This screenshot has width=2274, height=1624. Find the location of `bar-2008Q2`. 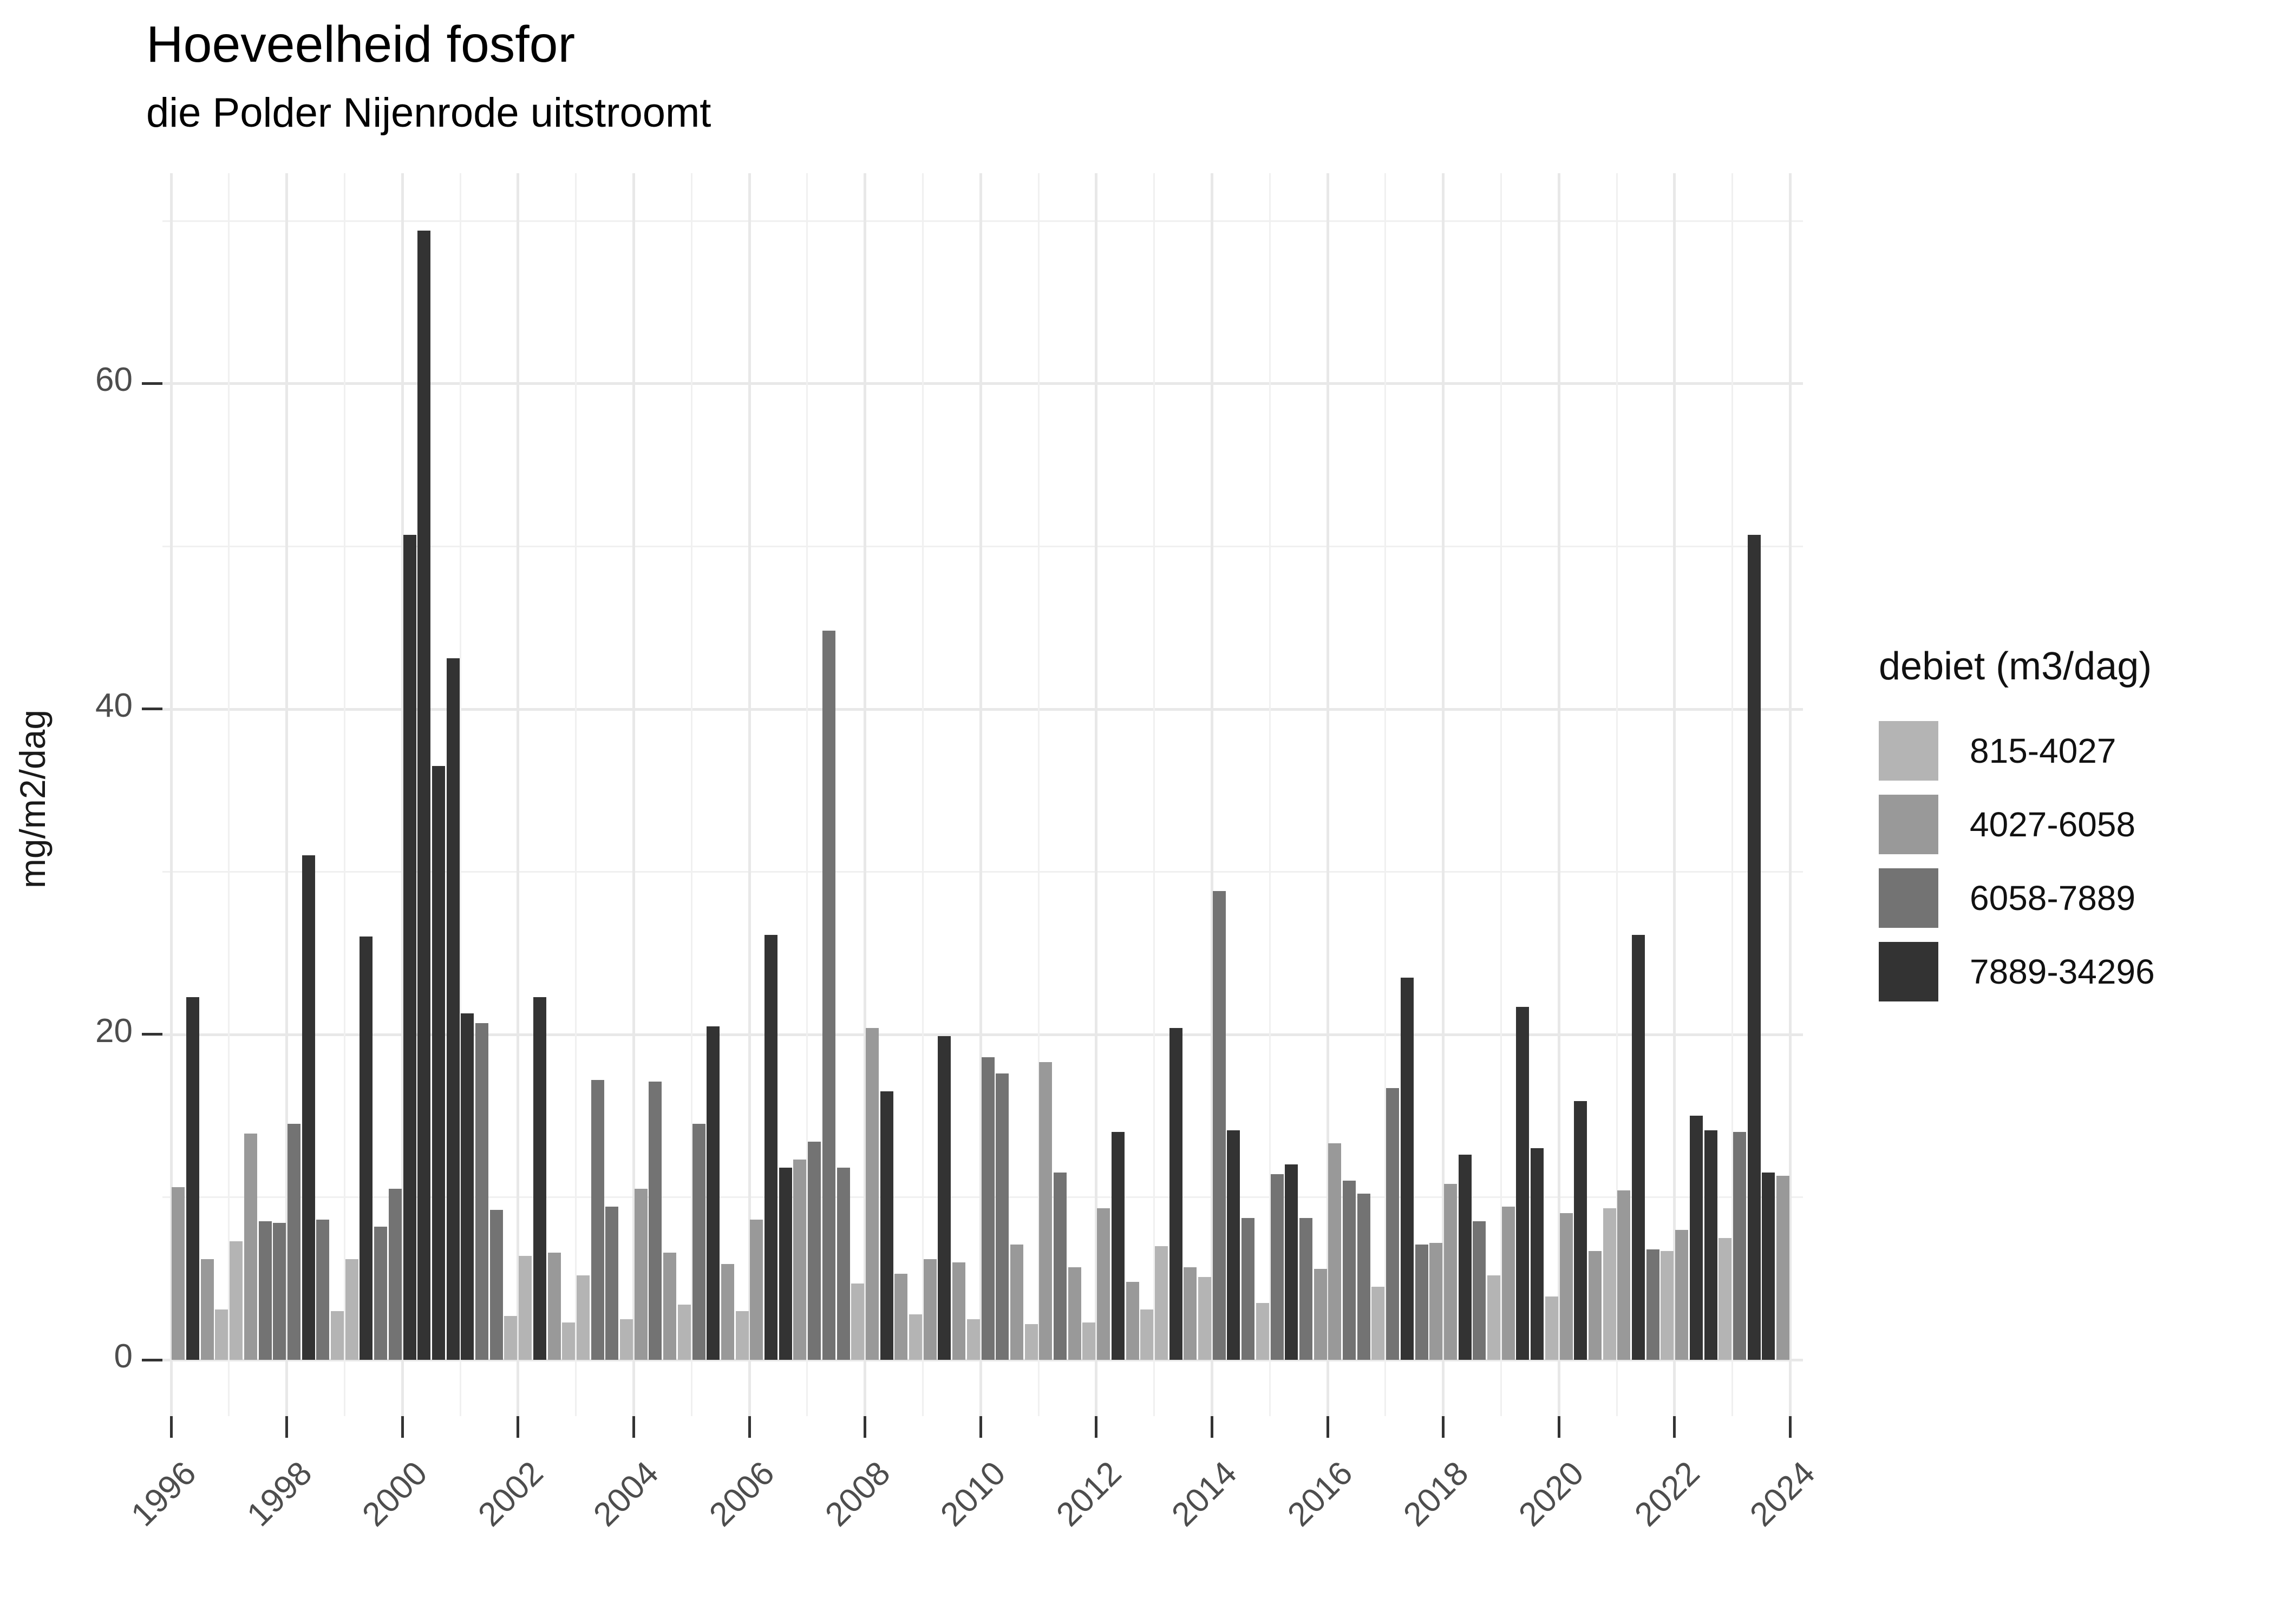

bar-2008Q2 is located at coordinates (887, 1225).